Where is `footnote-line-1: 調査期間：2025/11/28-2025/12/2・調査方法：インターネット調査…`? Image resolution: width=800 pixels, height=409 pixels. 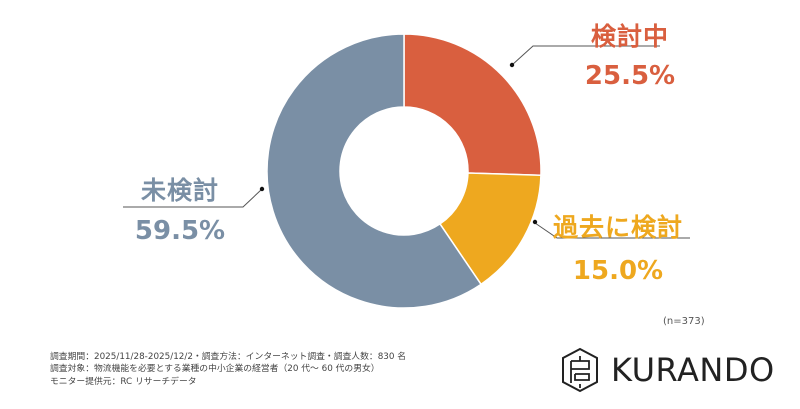
footnote-line-1: 調査期間：2025/11/28-2025/12/2・調査方法：インターネット調査… is located at coordinates (228, 357).